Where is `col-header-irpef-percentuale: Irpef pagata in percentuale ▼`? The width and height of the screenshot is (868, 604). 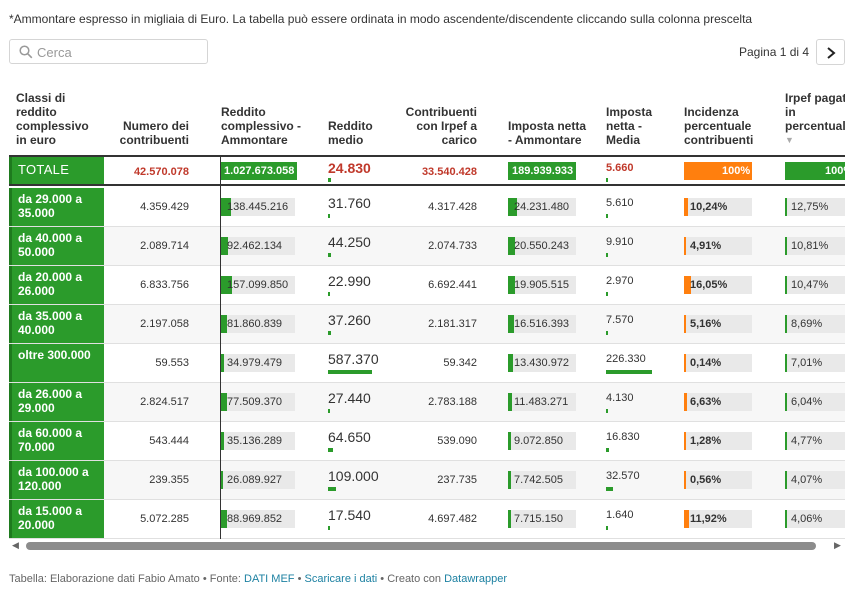
col-header-irpef-percentuale: Irpef pagata in percentuale ▼ is located at coordinates (815, 119).